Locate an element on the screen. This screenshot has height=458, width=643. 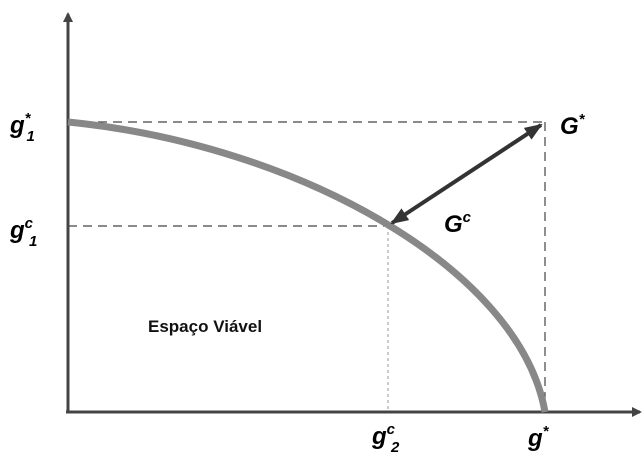
label: gc 2 is located at coordinates (385, 438).